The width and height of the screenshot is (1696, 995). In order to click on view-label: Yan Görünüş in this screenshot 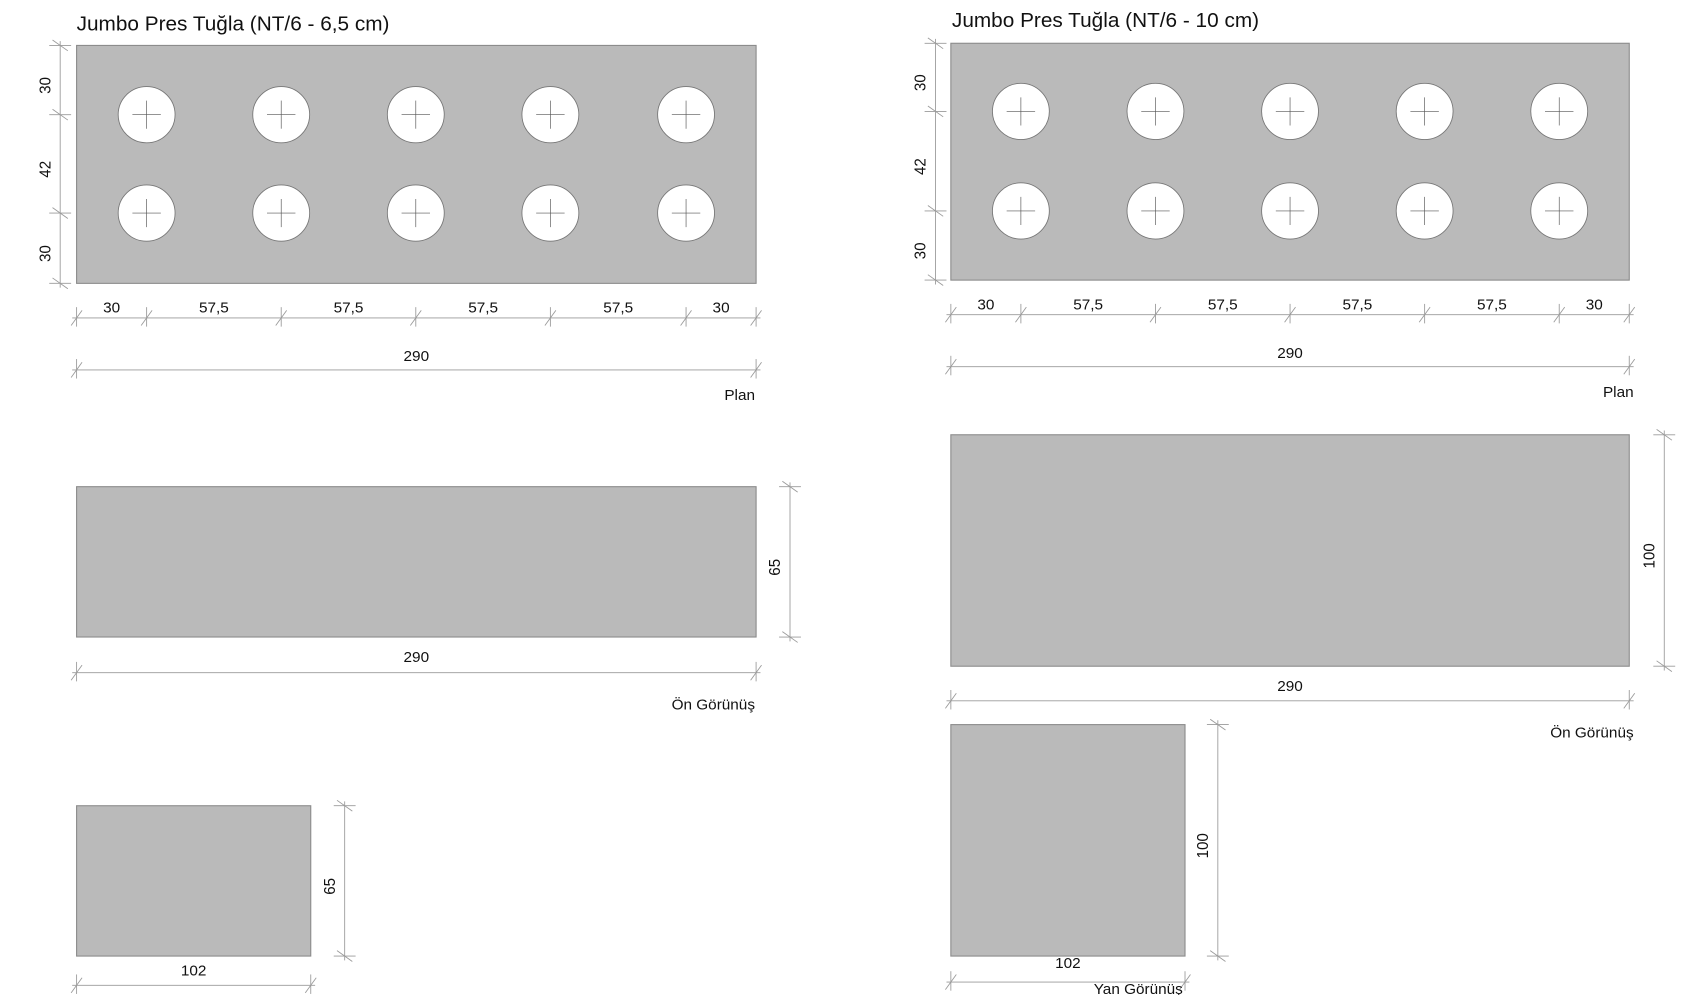, I will do `click(1138, 988)`.